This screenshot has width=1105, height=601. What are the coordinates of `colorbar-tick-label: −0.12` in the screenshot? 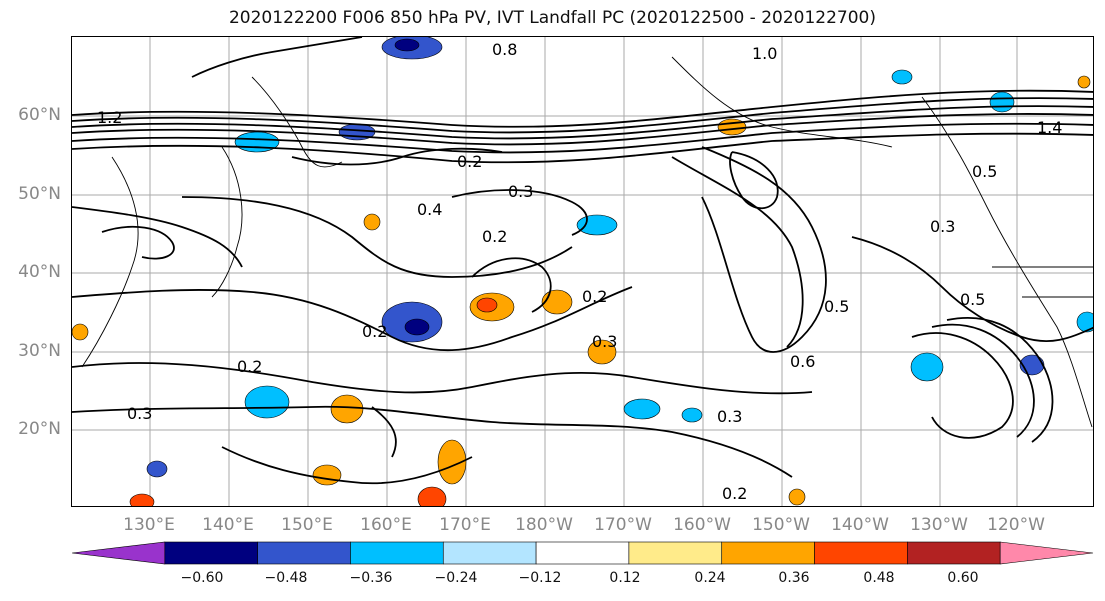 It's located at (540, 578).